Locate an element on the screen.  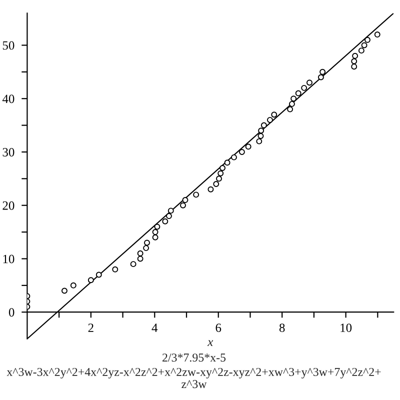
x-tick-label: 8 is located at coordinates (282, 328).